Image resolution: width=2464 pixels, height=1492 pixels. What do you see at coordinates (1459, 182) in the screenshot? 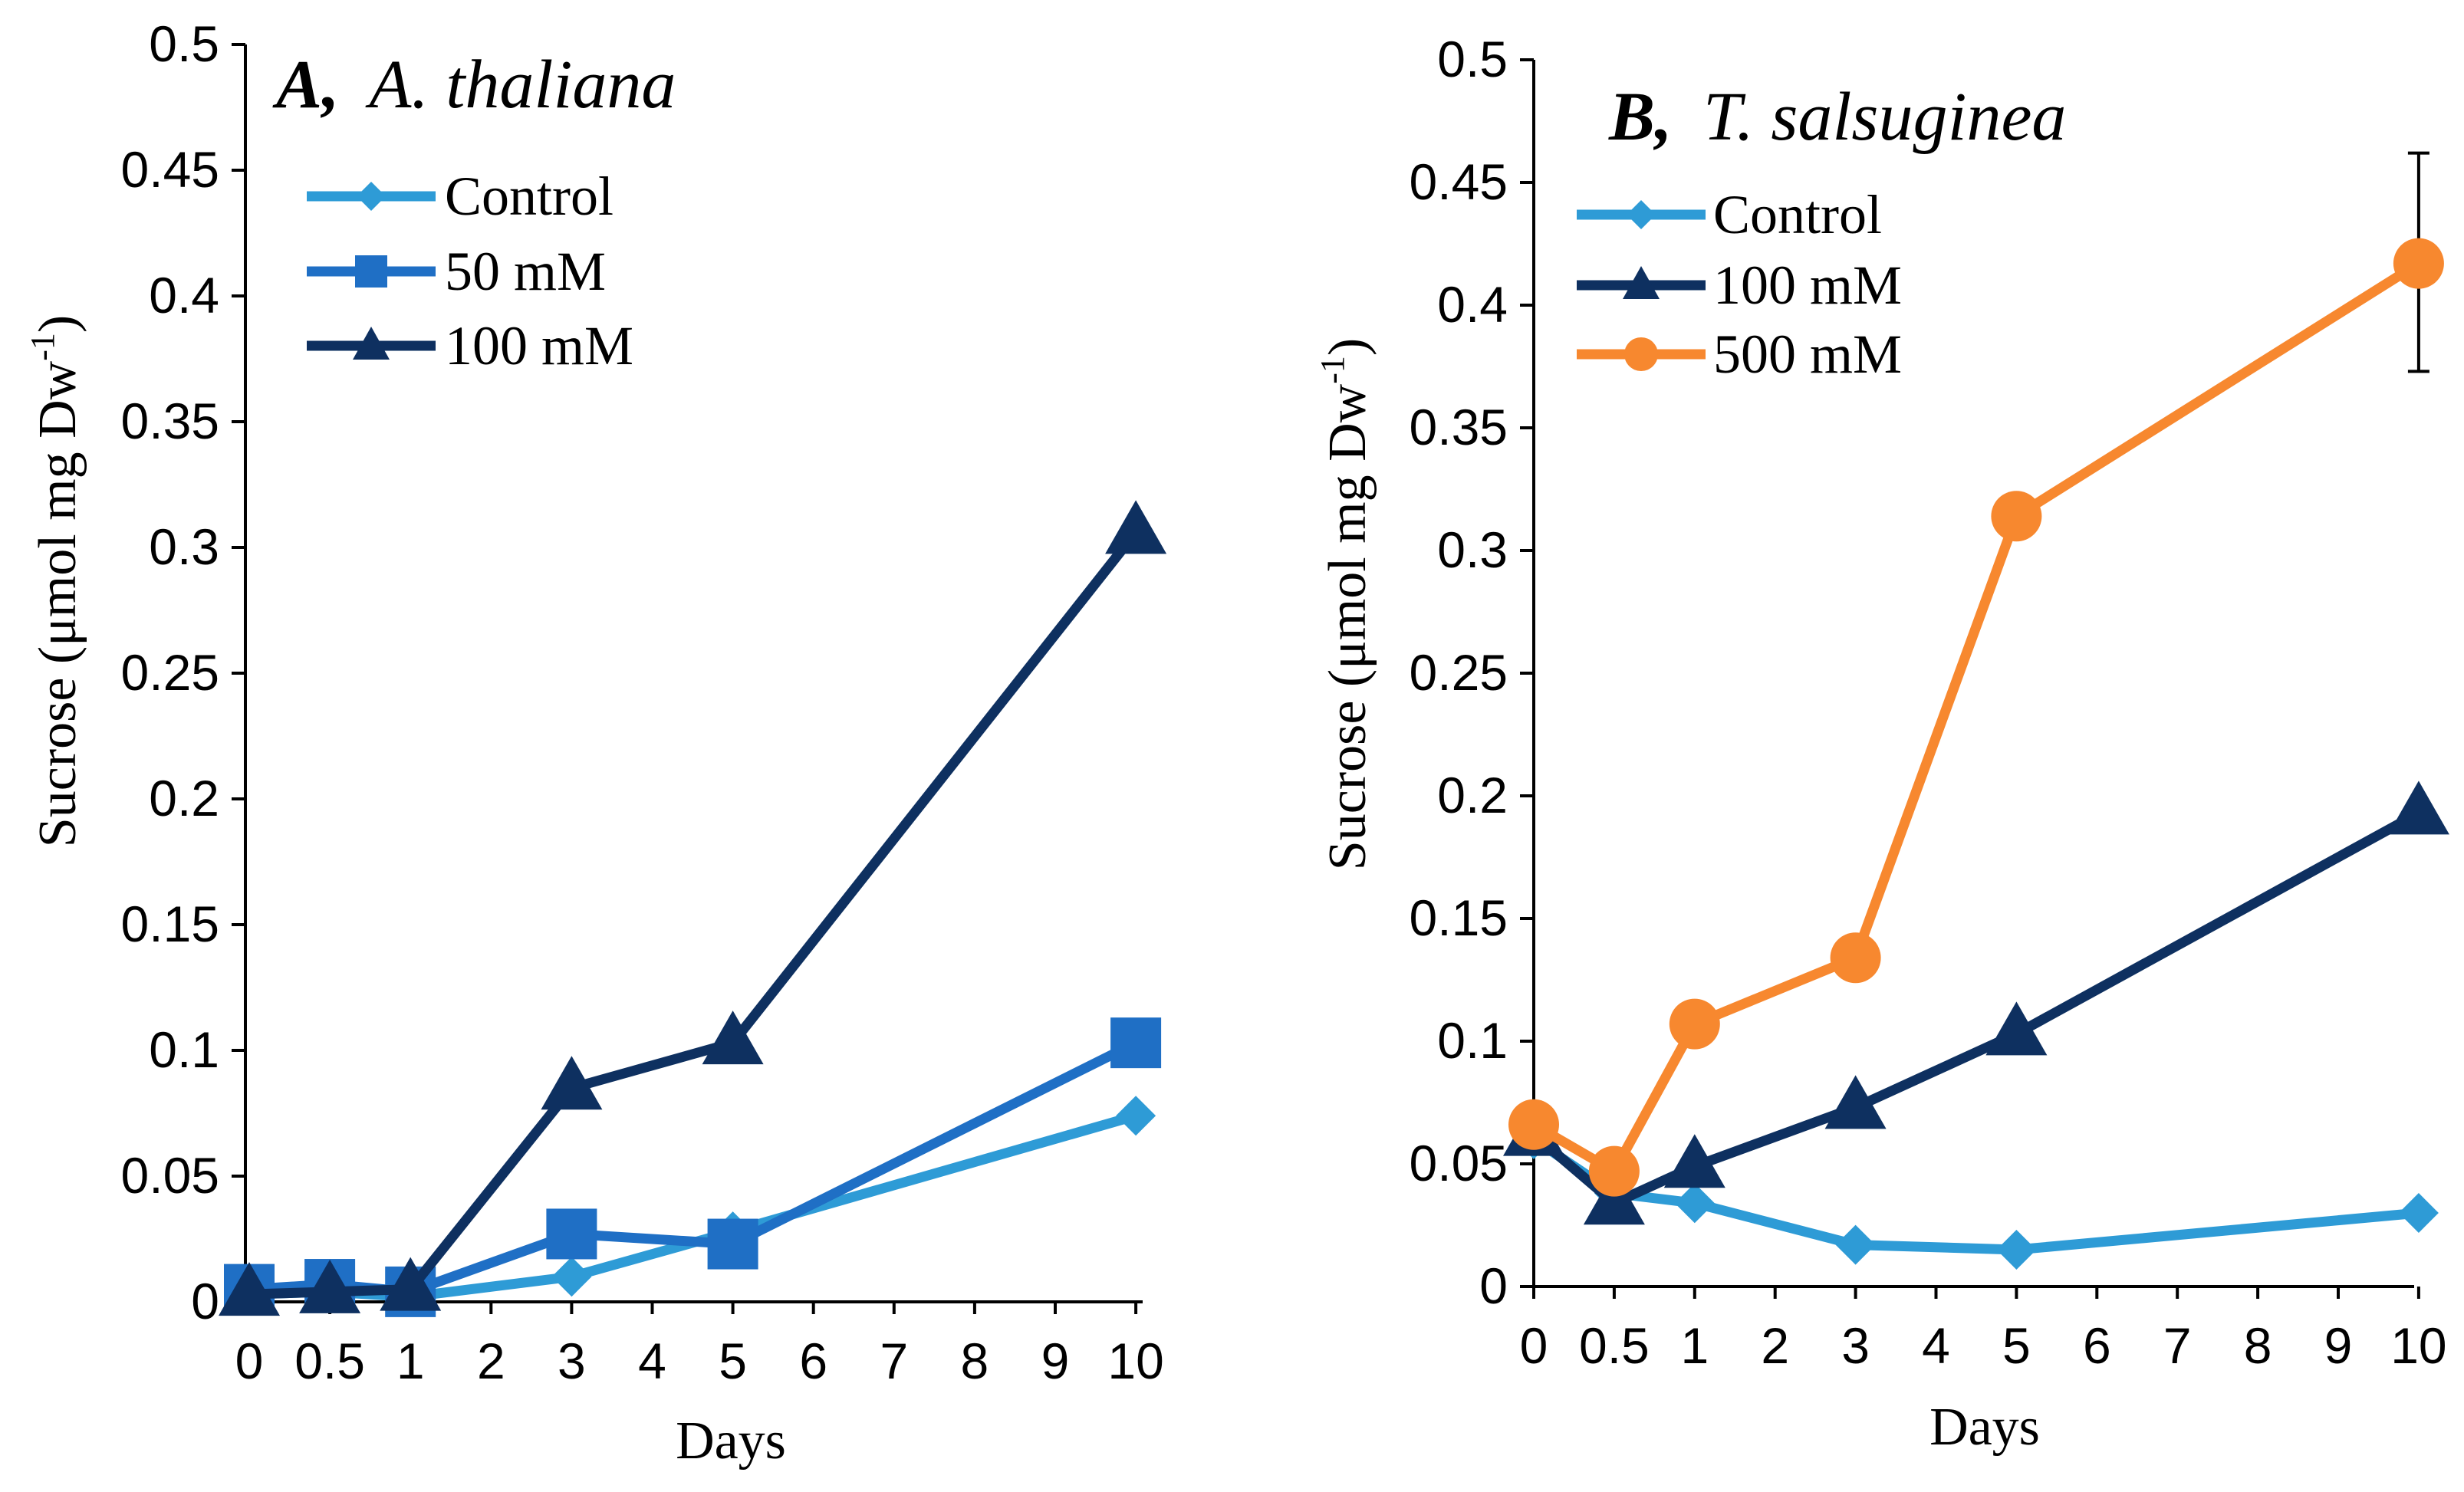
I see `panel-b-y-tick-label: 0.45` at bounding box center [1459, 182].